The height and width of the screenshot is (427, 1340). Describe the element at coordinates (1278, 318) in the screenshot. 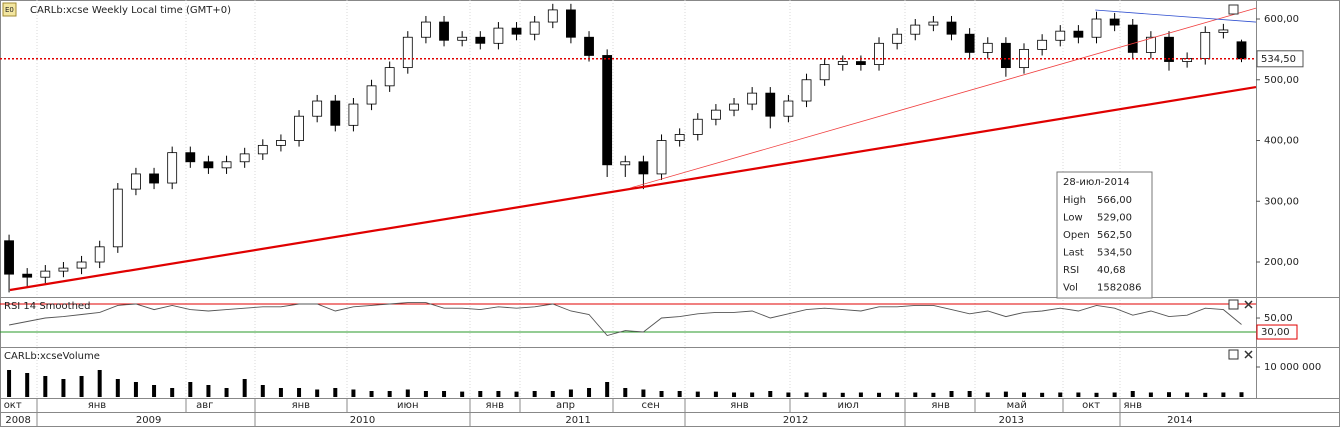

I see `y-tick-label: 50,00` at that location.